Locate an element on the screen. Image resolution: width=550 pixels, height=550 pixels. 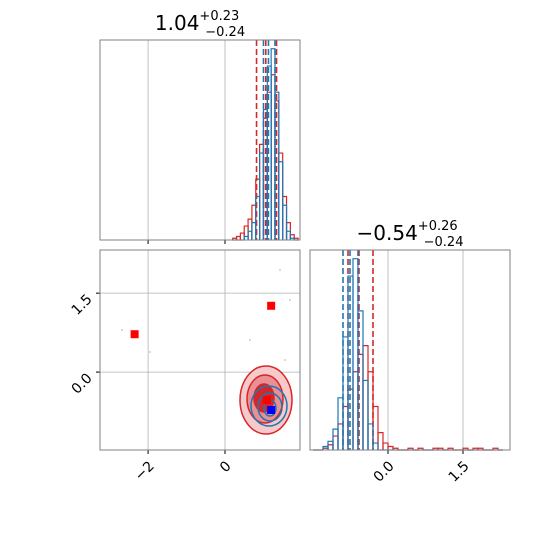
title-value: −0.54 is located at coordinates (387, 233).